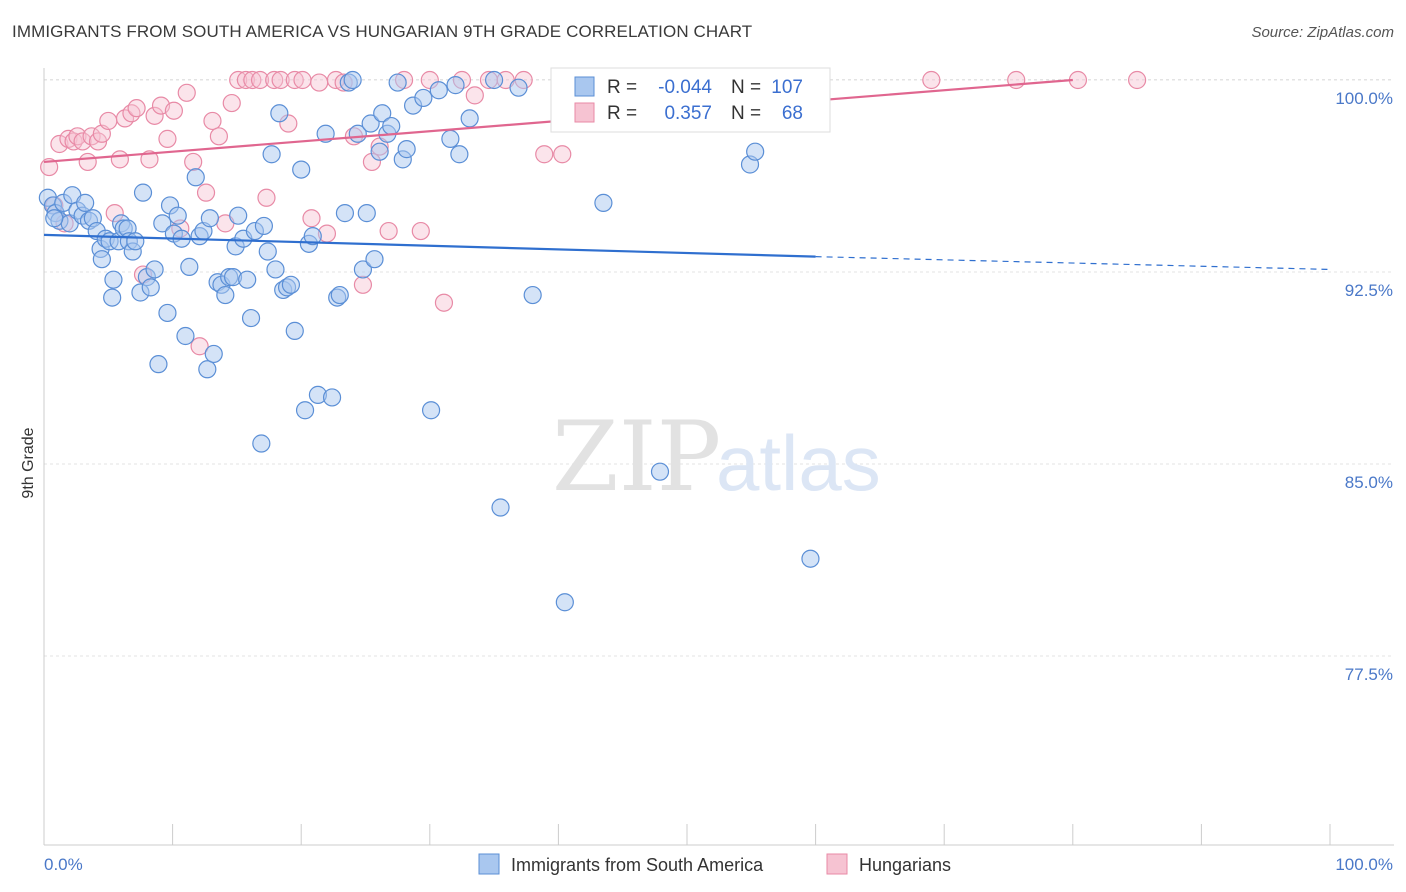 The image size is (1406, 892). Describe the element at coordinates (905, 865) in the screenshot. I see `legend-hungarians-label: Hungarians` at that location.